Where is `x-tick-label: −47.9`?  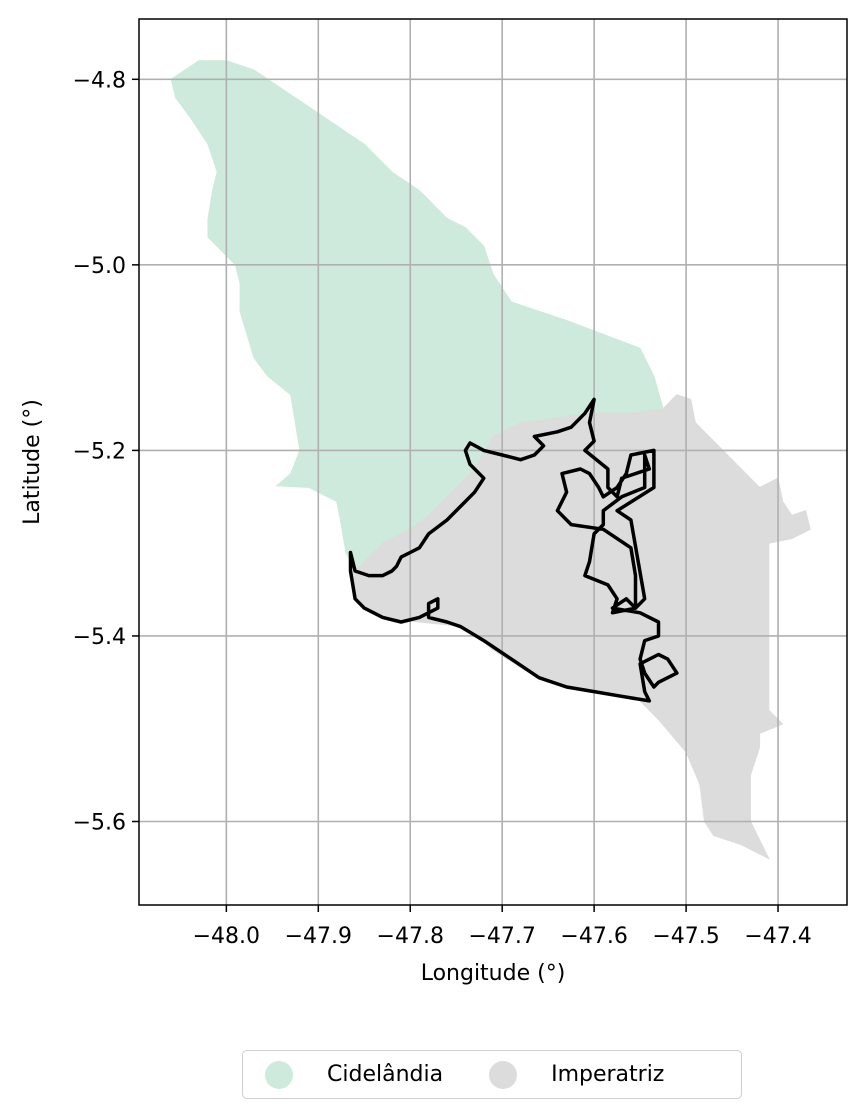 x-tick-label: −47.9 is located at coordinates (318, 936).